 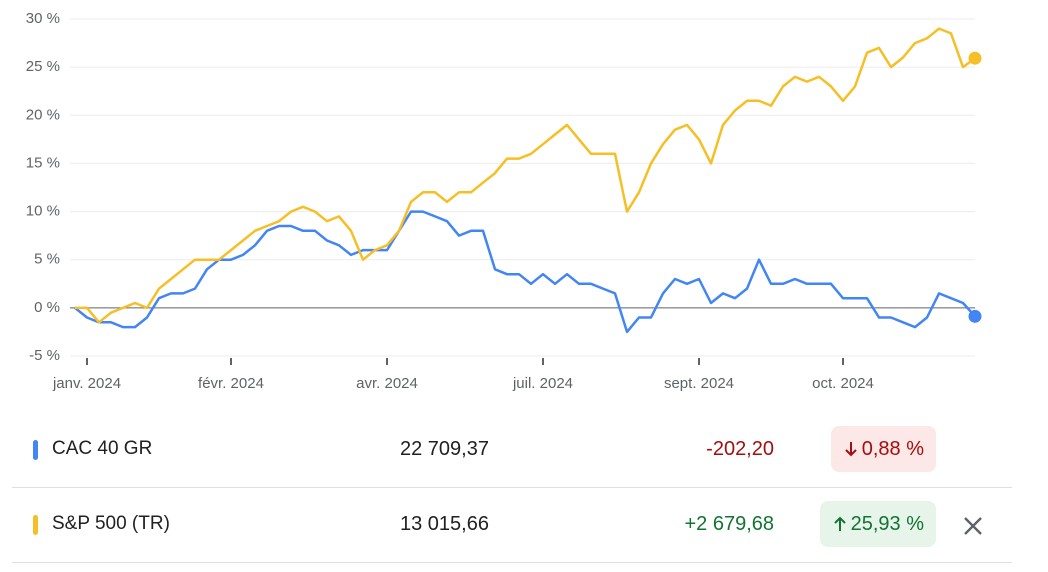 I want to click on pct-text: 0,88 %, so click(x=892, y=448).